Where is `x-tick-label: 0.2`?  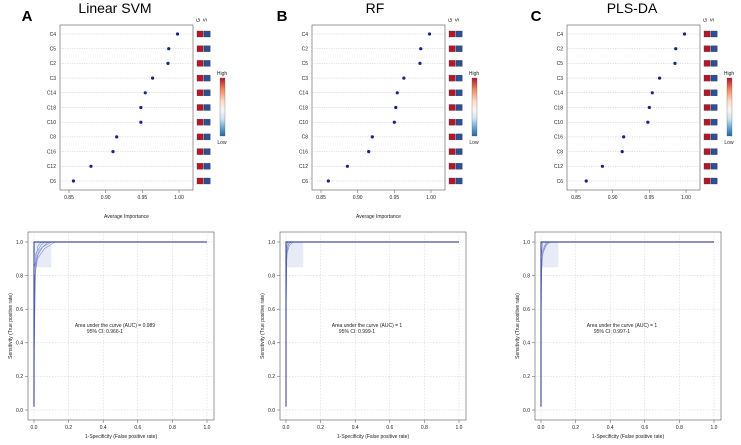 x-tick-label: 0.2 is located at coordinates (320, 428).